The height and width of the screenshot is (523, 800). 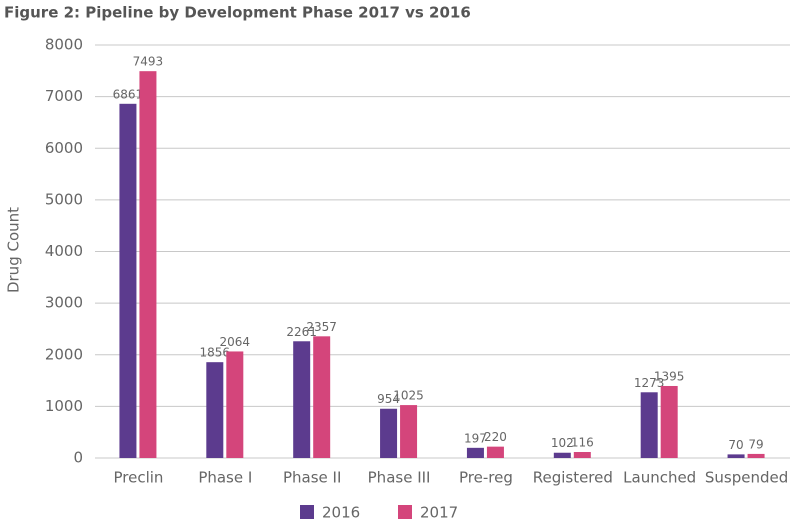 What do you see at coordinates (486, 478) in the screenshot?
I see `x-tick-label: Pre-reg` at bounding box center [486, 478].